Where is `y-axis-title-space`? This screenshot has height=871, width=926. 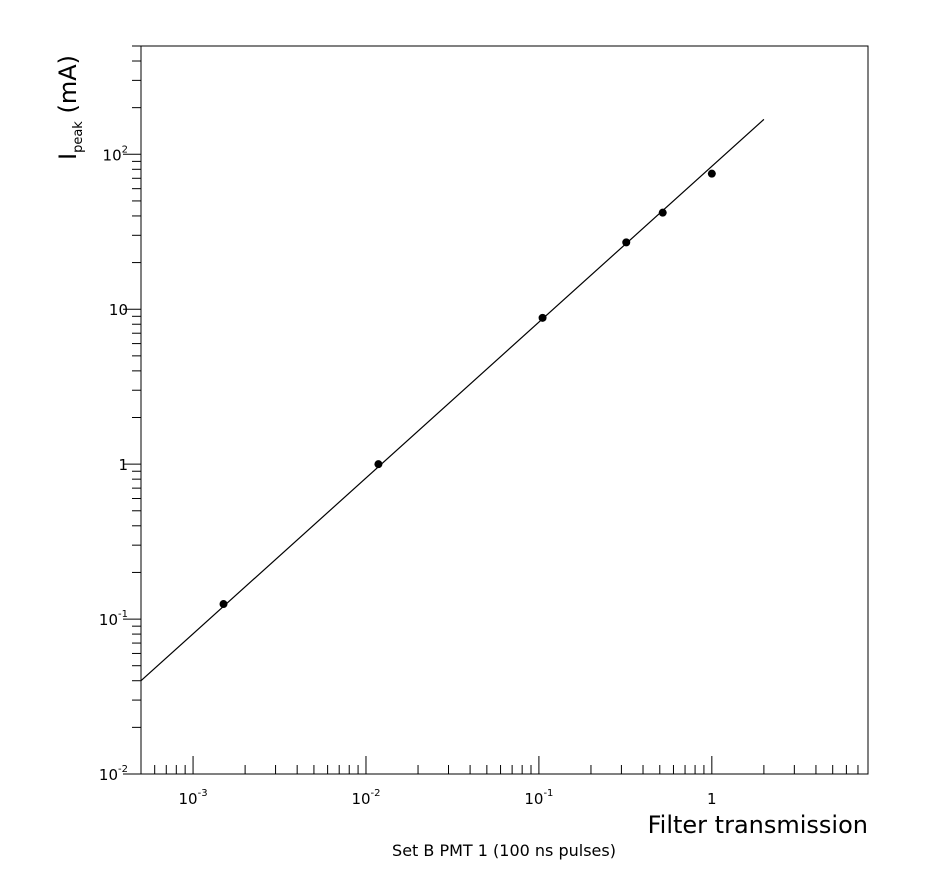 y-axis-title-space is located at coordinates (68, 118).